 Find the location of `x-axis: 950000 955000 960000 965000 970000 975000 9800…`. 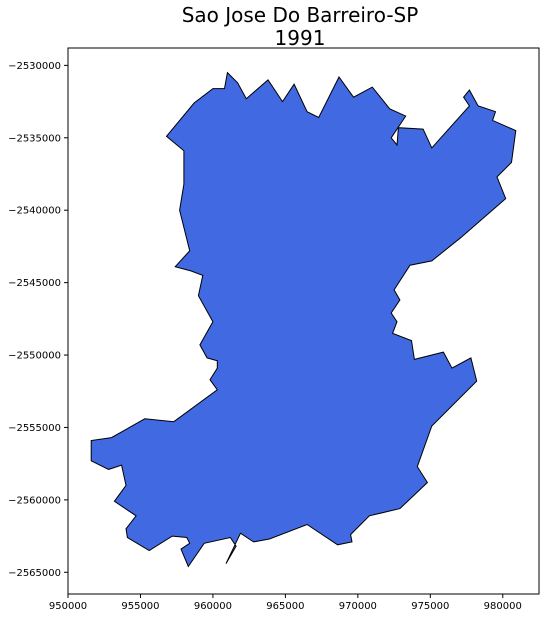

x-axis: 950000 955000 960000 965000 970000 975000 9800… is located at coordinates (285, 603).